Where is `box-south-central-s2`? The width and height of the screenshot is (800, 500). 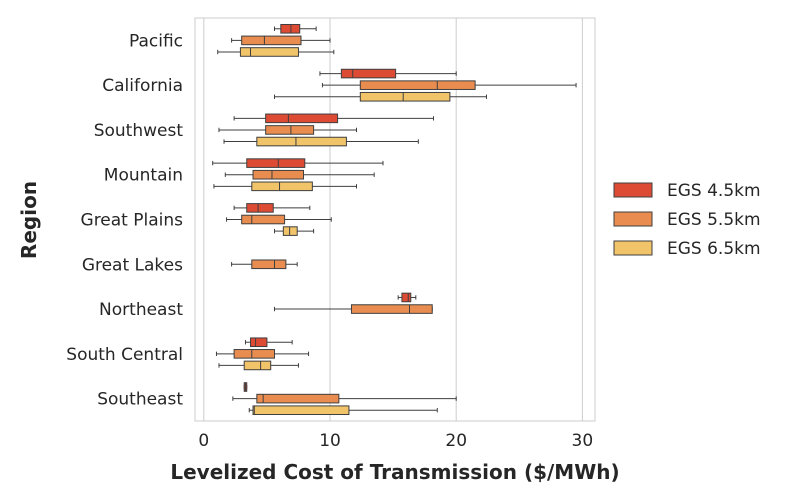 box-south-central-s2 is located at coordinates (258, 365).